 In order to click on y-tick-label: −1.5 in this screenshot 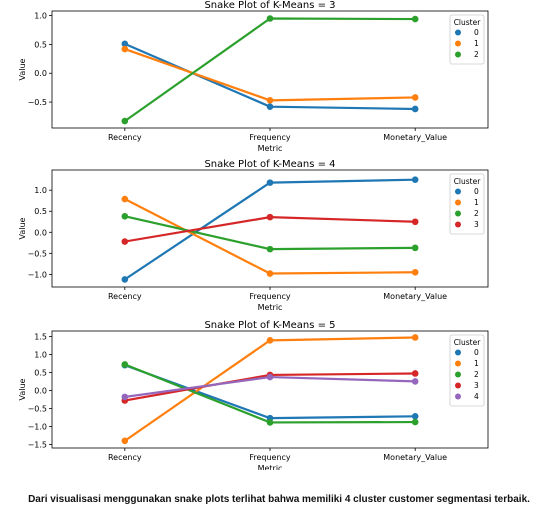, I will do `click(37, 444)`.